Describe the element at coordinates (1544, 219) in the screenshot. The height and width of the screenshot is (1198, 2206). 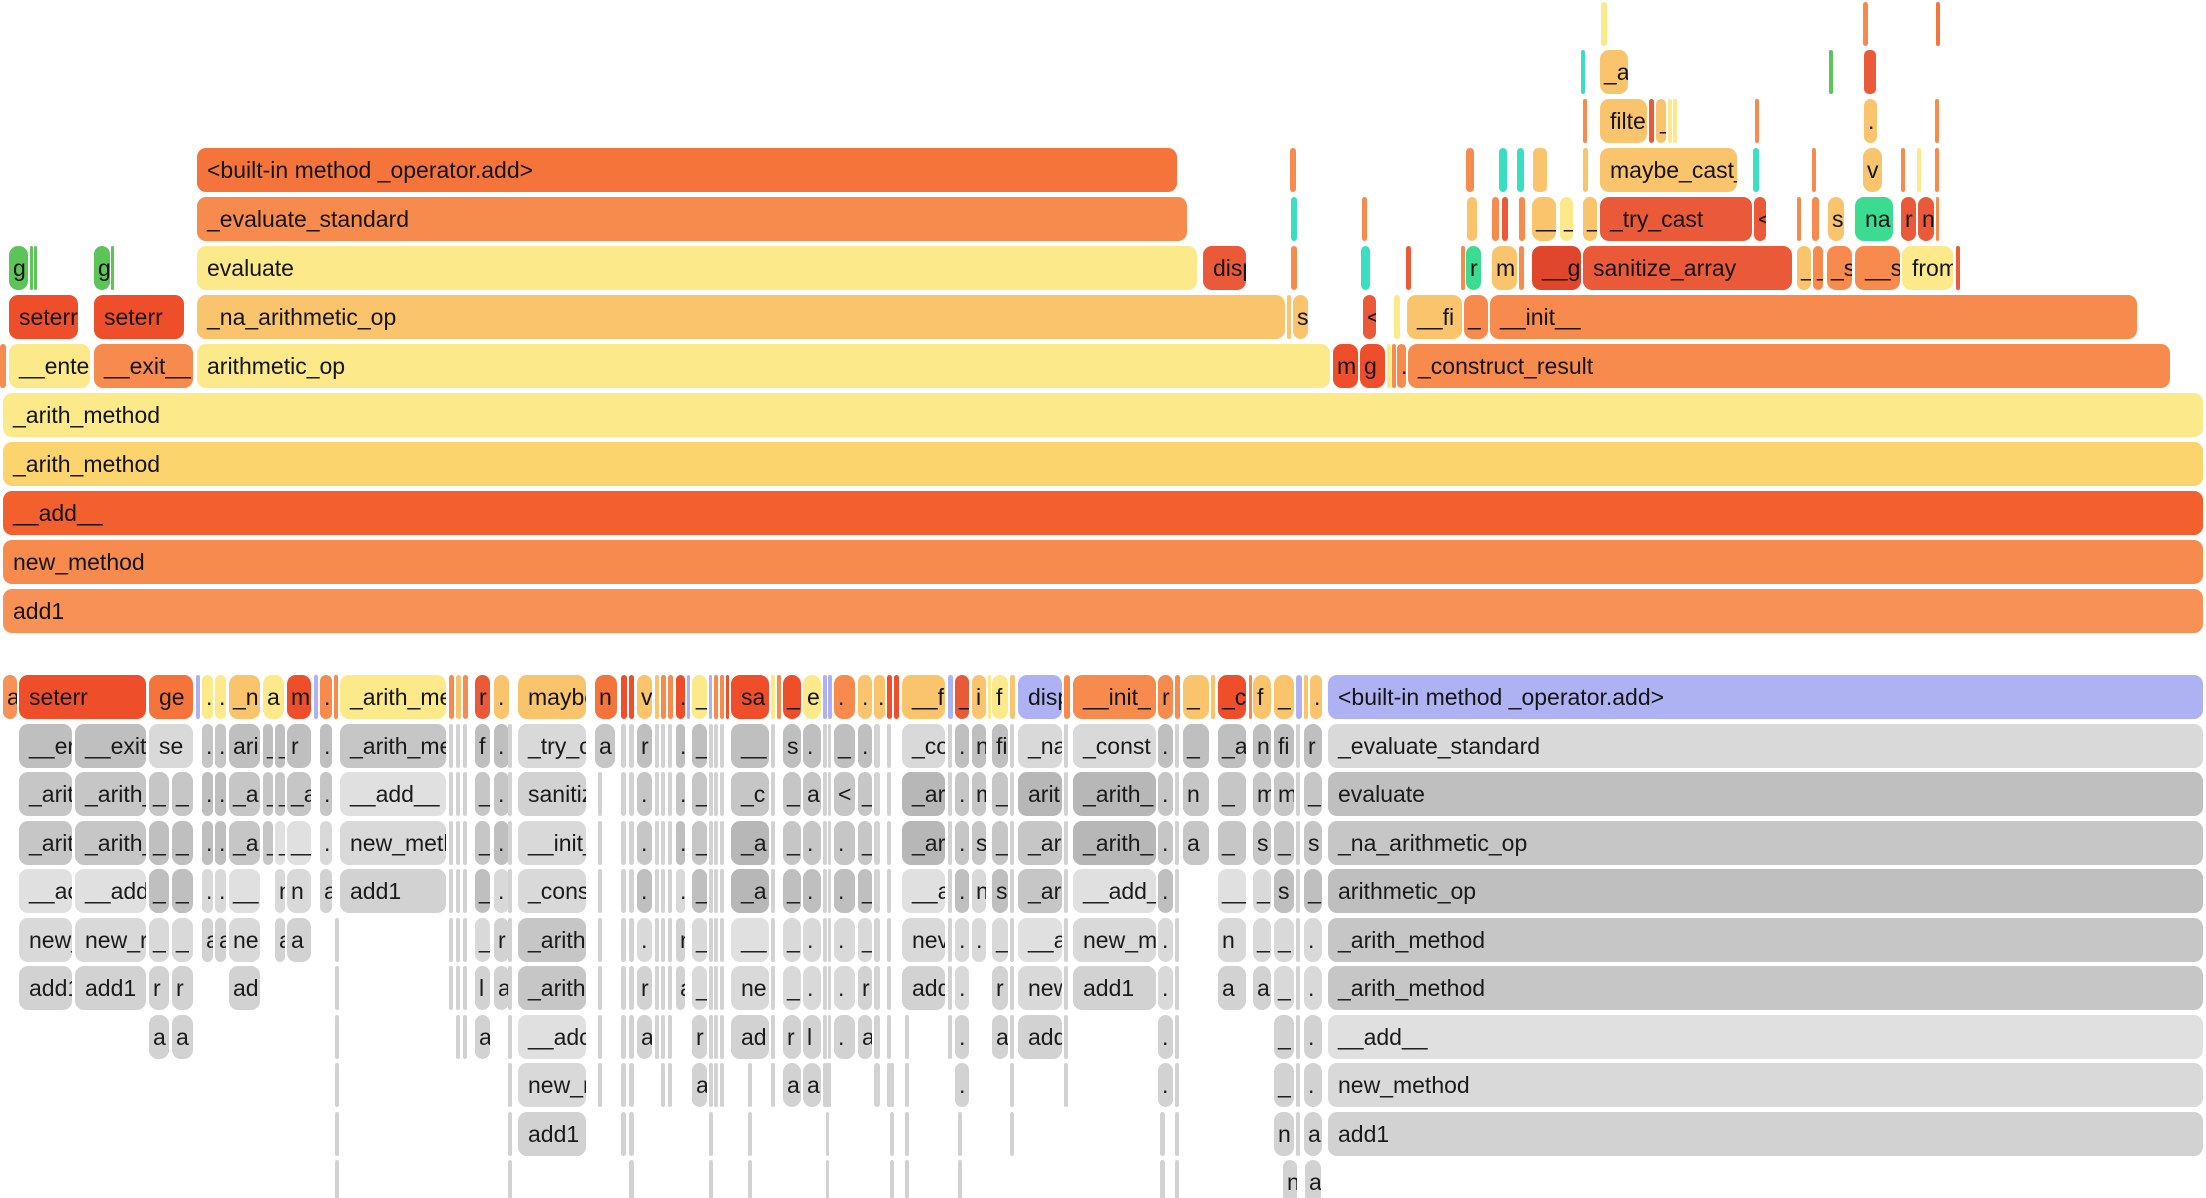
I see `flame-frame: __` at that location.